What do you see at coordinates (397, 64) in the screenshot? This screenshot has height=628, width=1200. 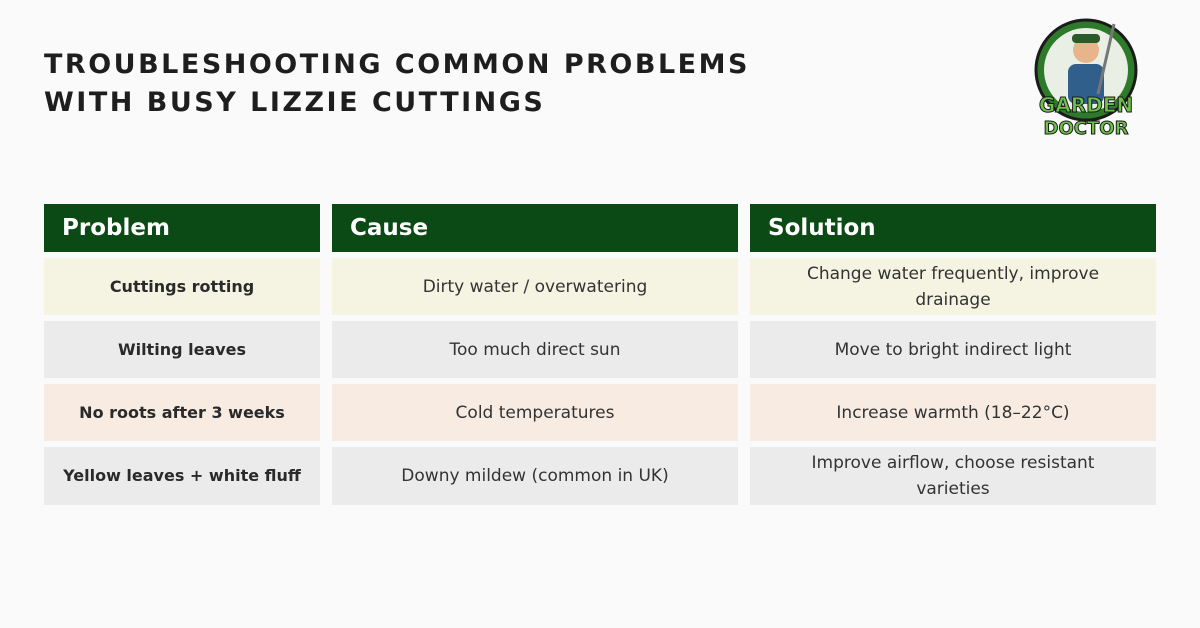 I see `title-line: TROUBLESHOOTING COMMON PROBLEMS` at bounding box center [397, 64].